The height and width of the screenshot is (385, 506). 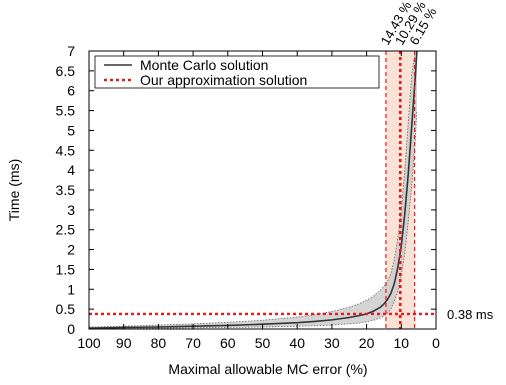 What do you see at coordinates (66, 190) in the screenshot?
I see `y-tick-label: 3.5` at bounding box center [66, 190].